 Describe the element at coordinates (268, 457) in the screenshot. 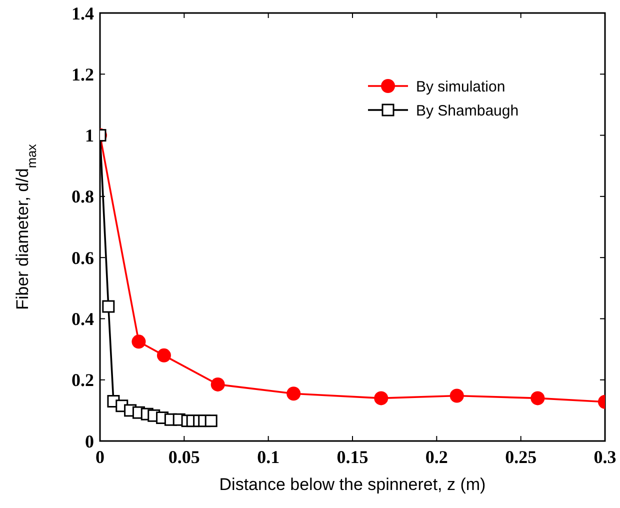

I see `x-tick-label: 0.1` at that location.